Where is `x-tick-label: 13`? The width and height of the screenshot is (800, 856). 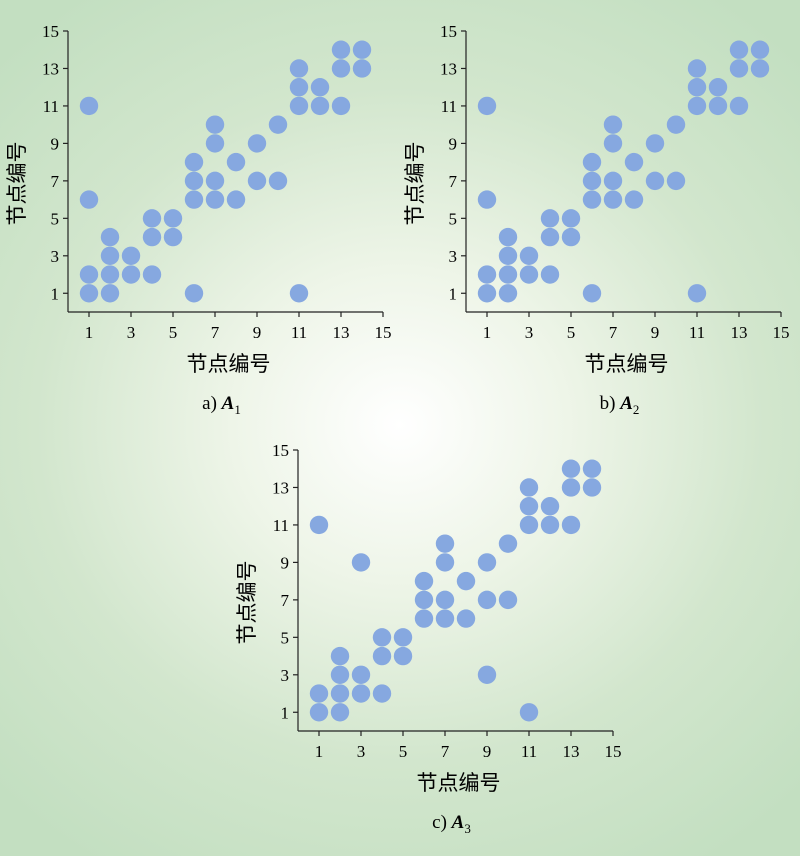
x-tick-label: 13 is located at coordinates (341, 332).